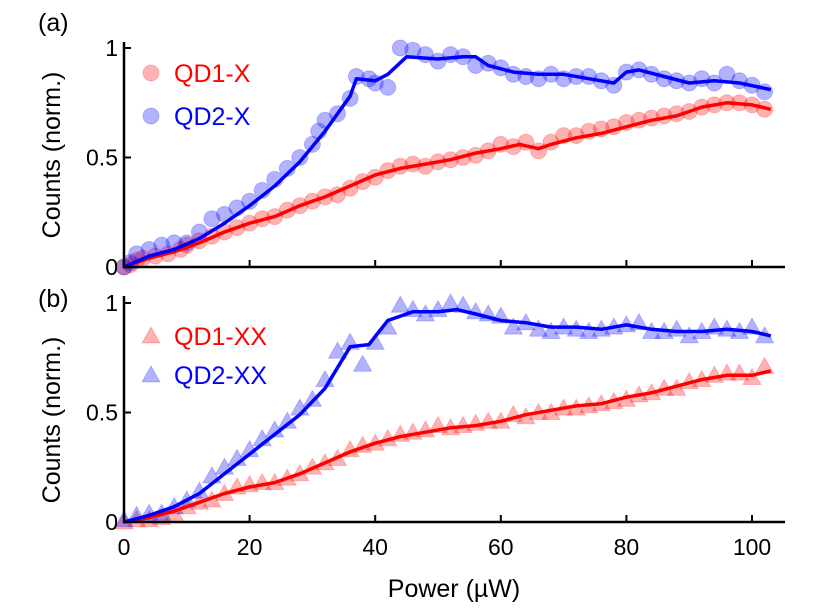 The width and height of the screenshot is (829, 610). Describe the element at coordinates (752, 547) in the screenshot. I see `x-tick-label-100: 100` at that location.